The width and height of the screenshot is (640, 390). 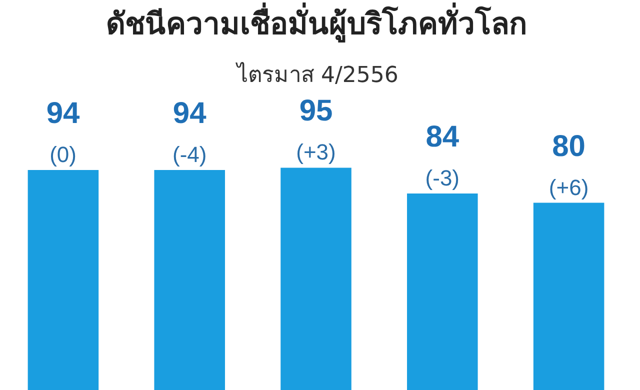 What do you see at coordinates (63, 132) in the screenshot?
I see `data-label: 94 (0)` at bounding box center [63, 132].